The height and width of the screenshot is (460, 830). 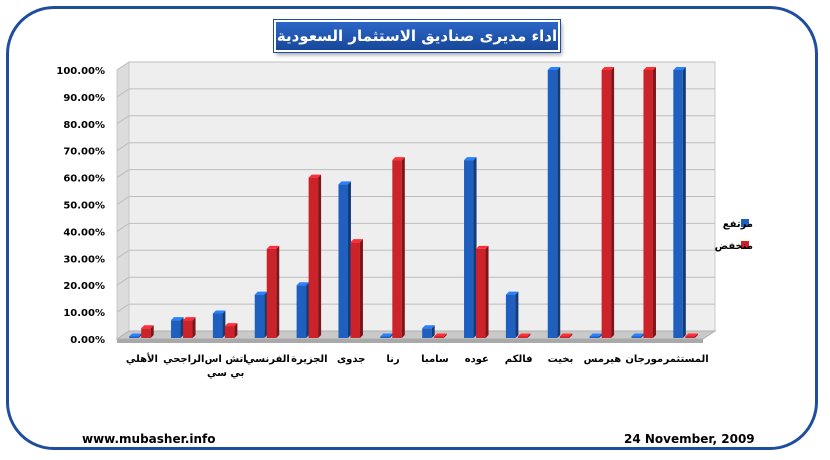 What do you see at coordinates (734, 246) in the screenshot?
I see `legend-label: منخفض` at bounding box center [734, 246].